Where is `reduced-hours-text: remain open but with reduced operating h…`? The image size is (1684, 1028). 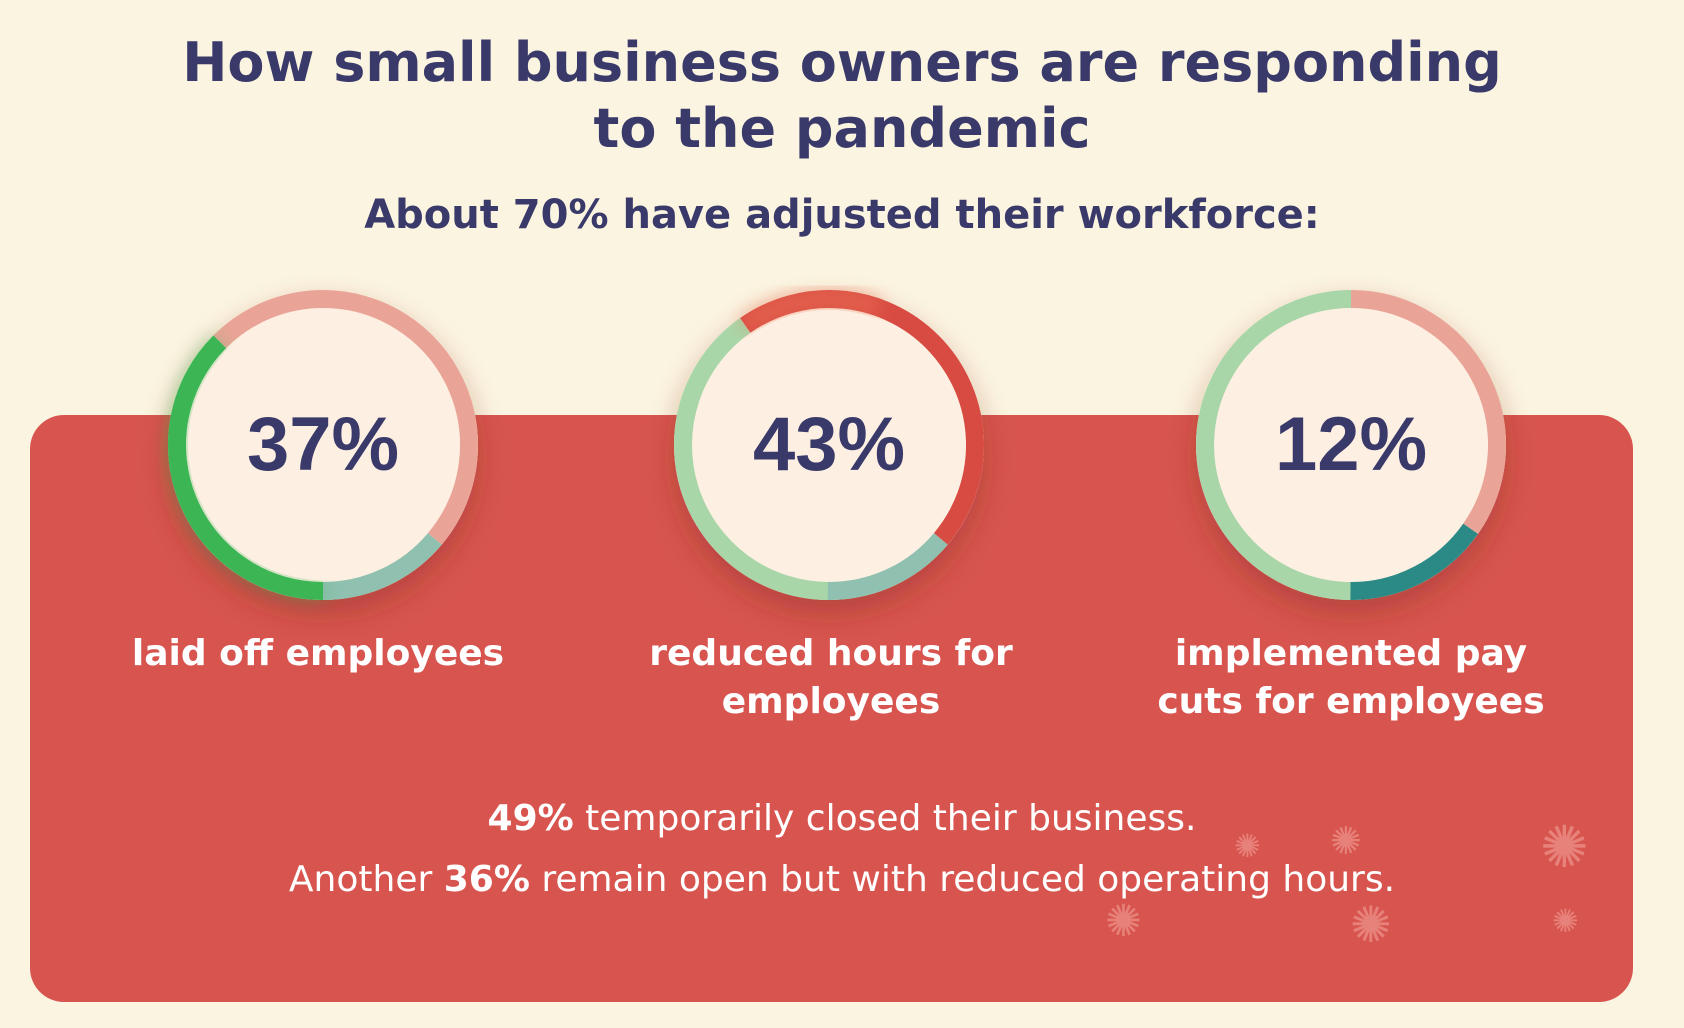
reduced-hours-text: remain open but with reduced operating h… is located at coordinates (962, 879).